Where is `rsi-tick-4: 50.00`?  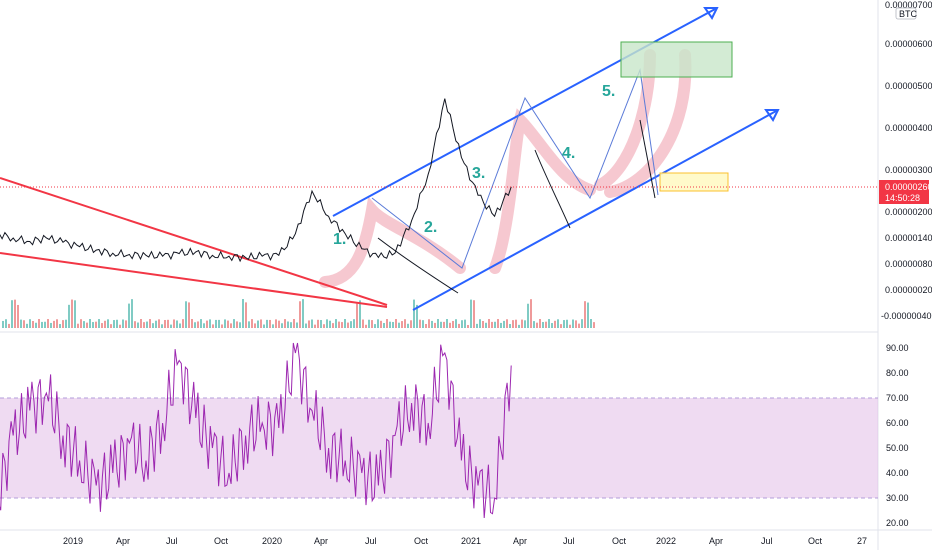
rsi-tick-4: 50.00 is located at coordinates (897, 448).